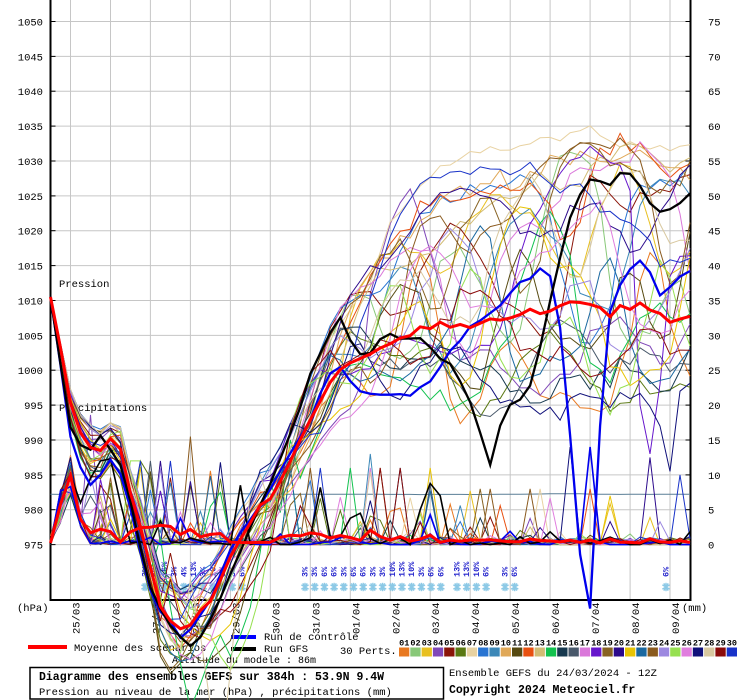 The height and width of the screenshot is (700, 740). What do you see at coordinates (607, 644) in the screenshot?
I see `svg-text: 19` at bounding box center [607, 644].